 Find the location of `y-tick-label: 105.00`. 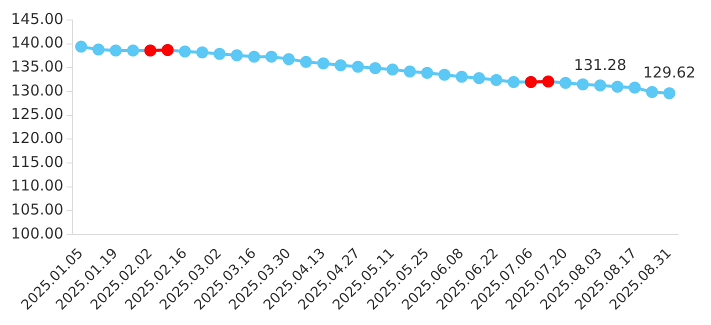

y-tick-label: 105.00 is located at coordinates (37, 209).